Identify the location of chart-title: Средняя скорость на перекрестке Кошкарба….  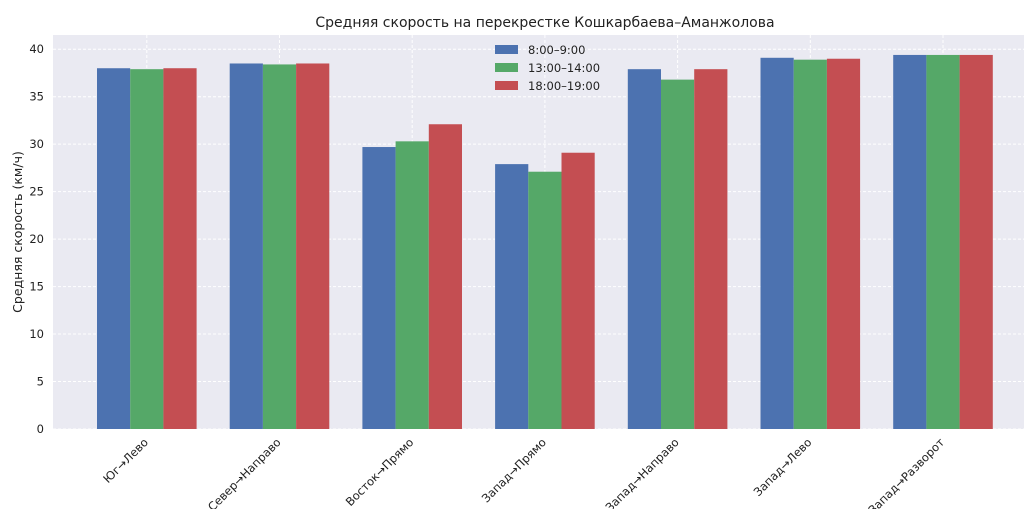
(544, 23).